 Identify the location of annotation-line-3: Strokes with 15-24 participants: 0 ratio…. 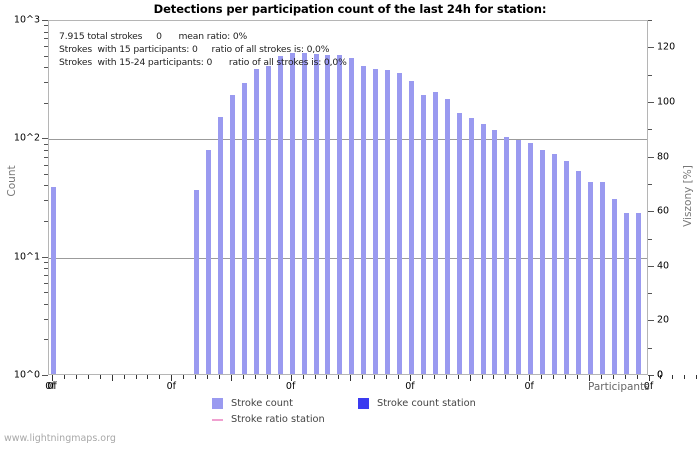
(203, 62).